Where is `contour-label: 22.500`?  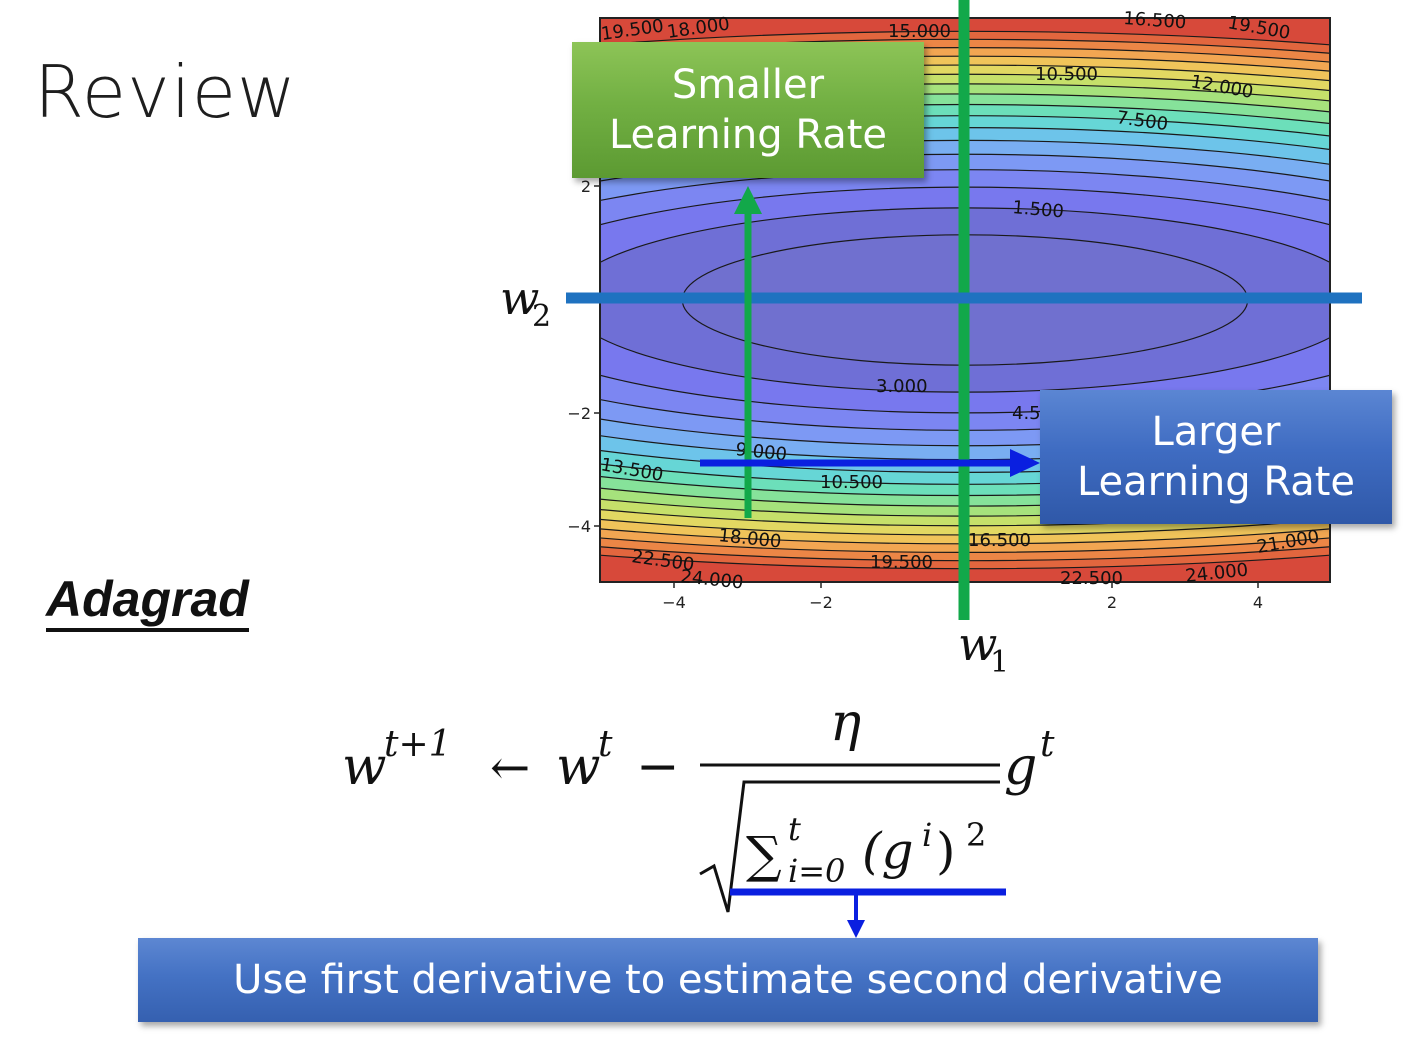 contour-label: 22.500 is located at coordinates (1091, 578).